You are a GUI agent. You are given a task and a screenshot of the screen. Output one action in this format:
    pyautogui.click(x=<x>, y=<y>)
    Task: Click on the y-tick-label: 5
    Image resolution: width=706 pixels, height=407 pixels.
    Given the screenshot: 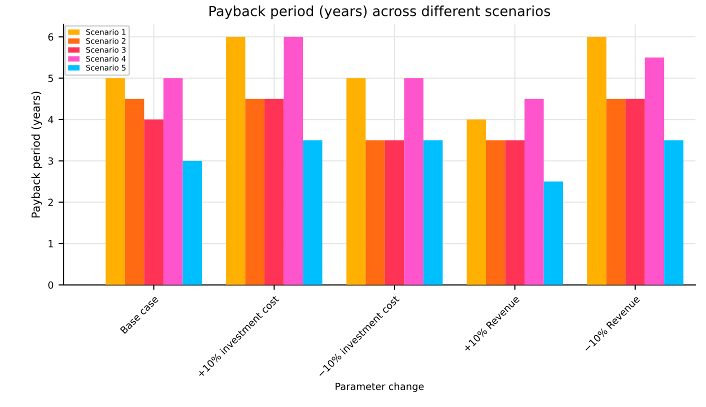 What is the action you would take?
    pyautogui.click(x=50, y=78)
    